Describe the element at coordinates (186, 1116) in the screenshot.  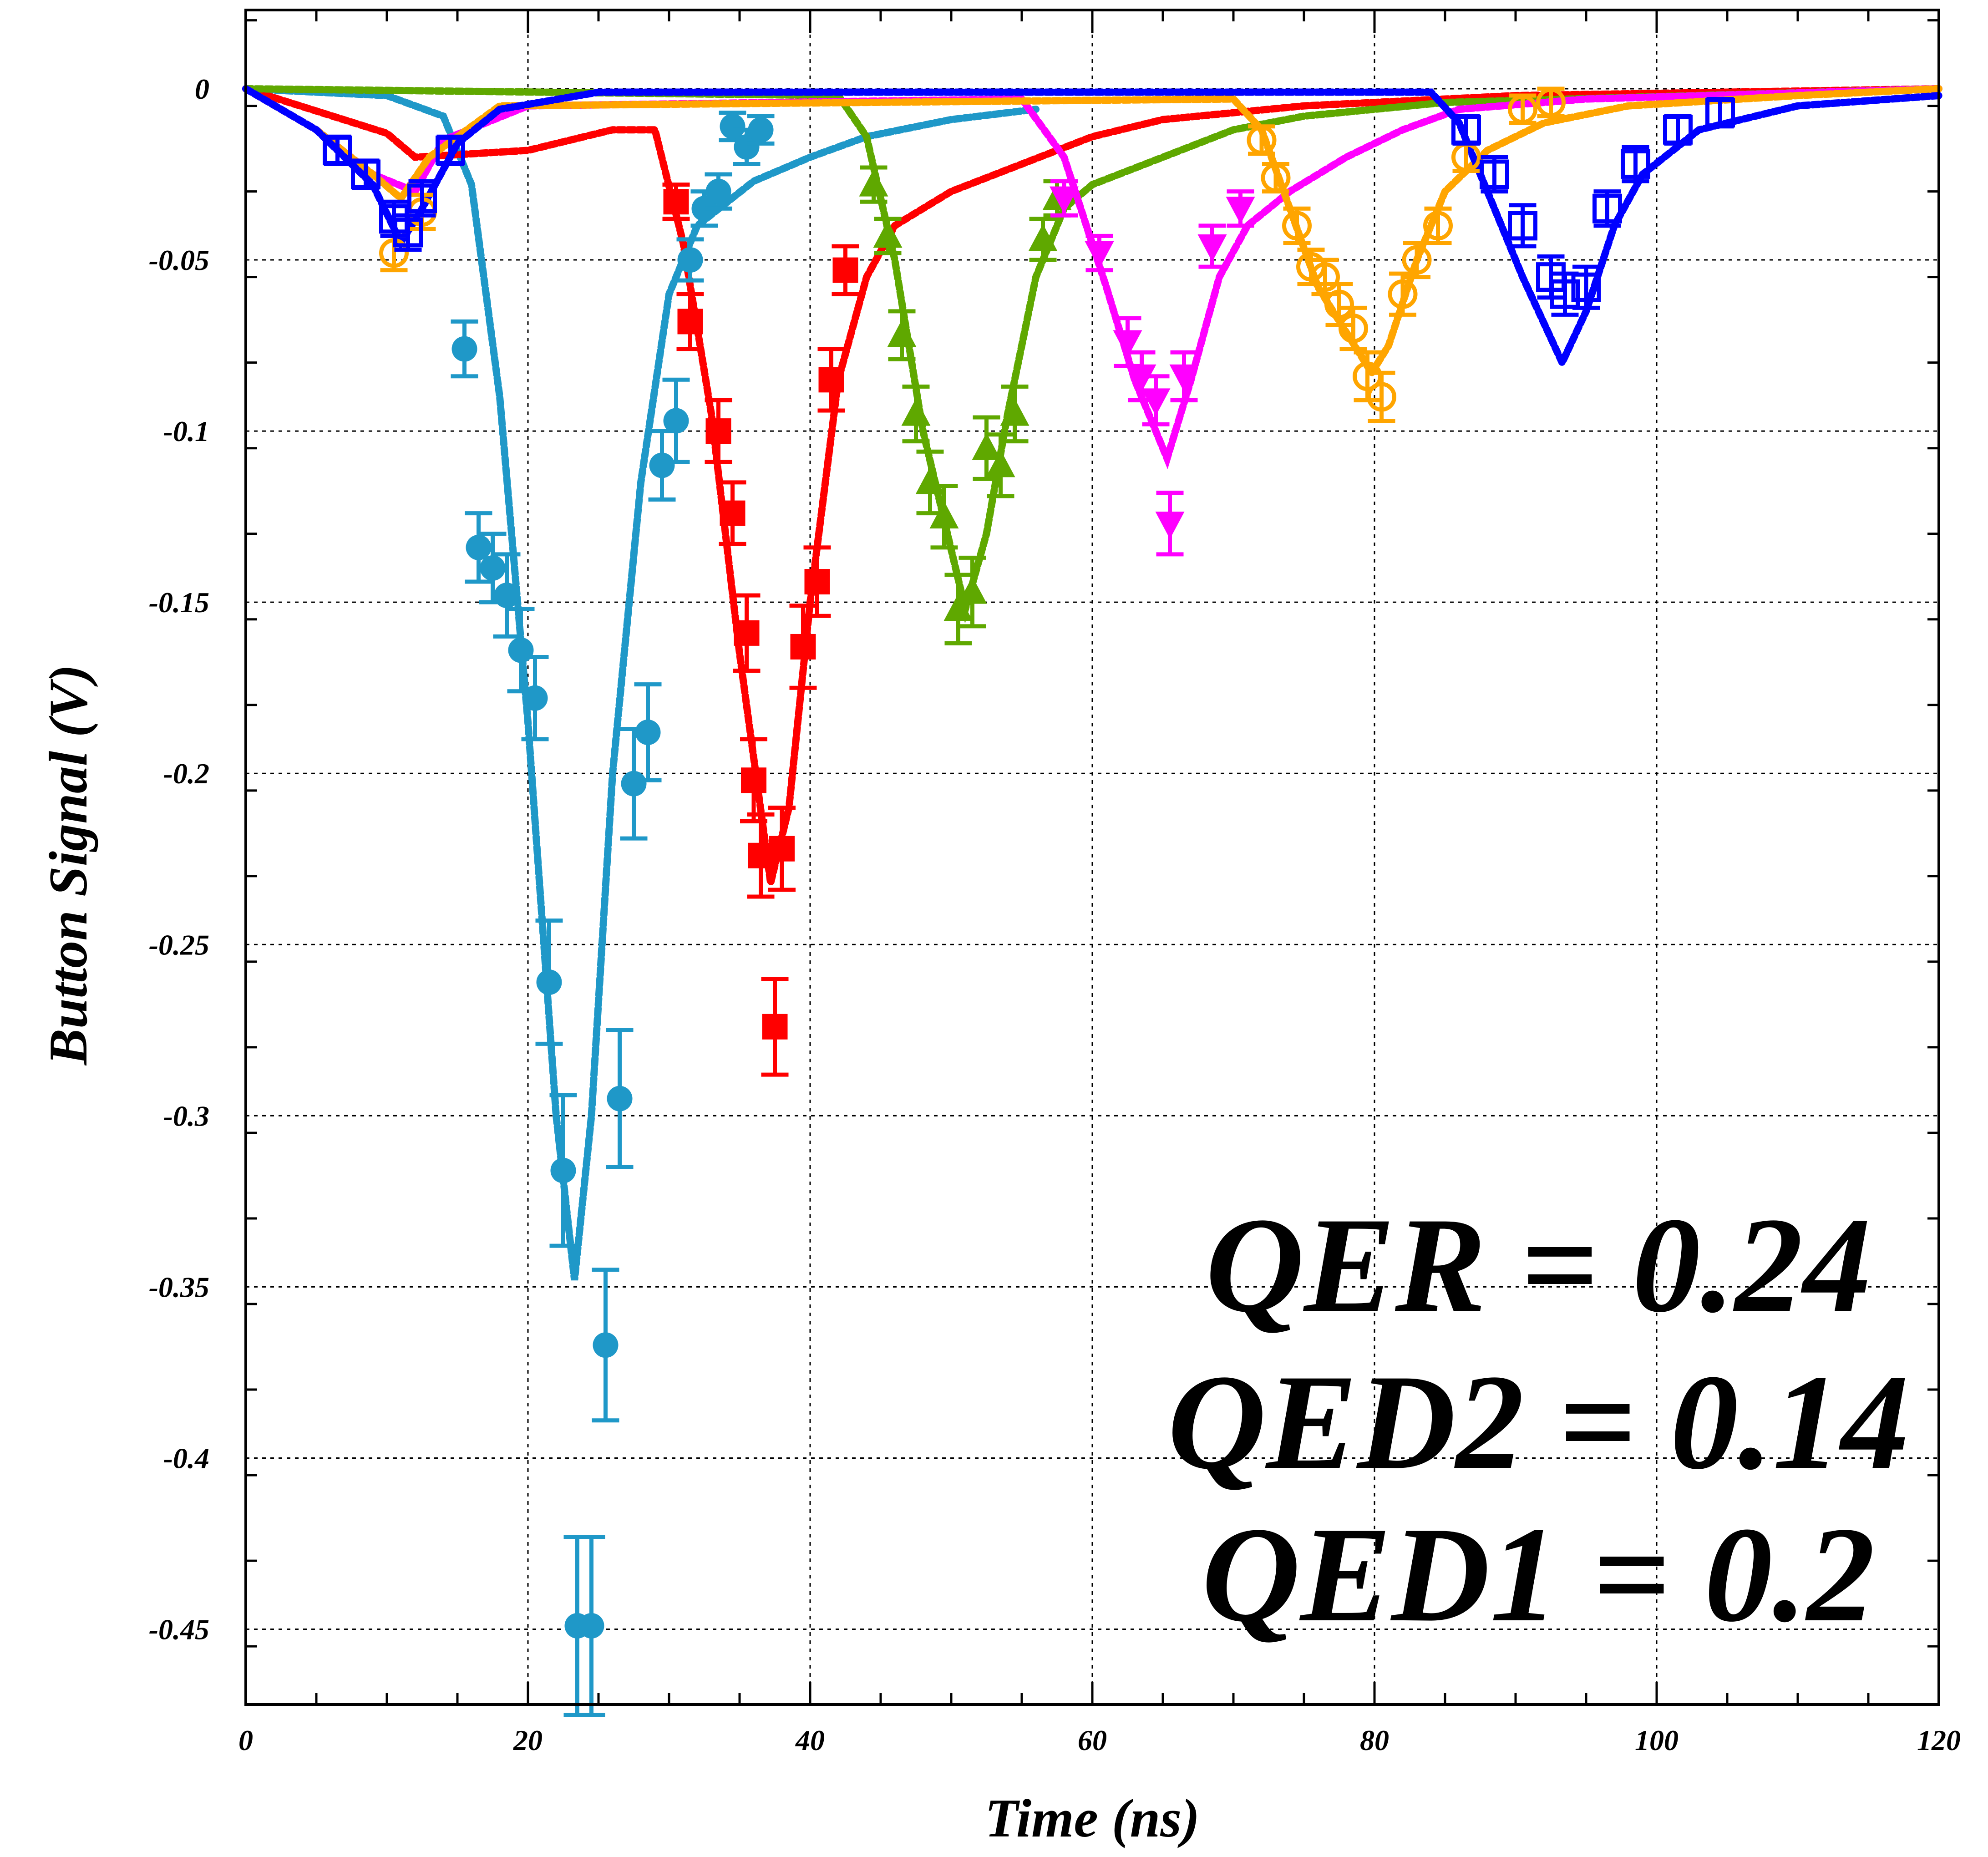
I see `y-tick-label: -0.3` at that location.